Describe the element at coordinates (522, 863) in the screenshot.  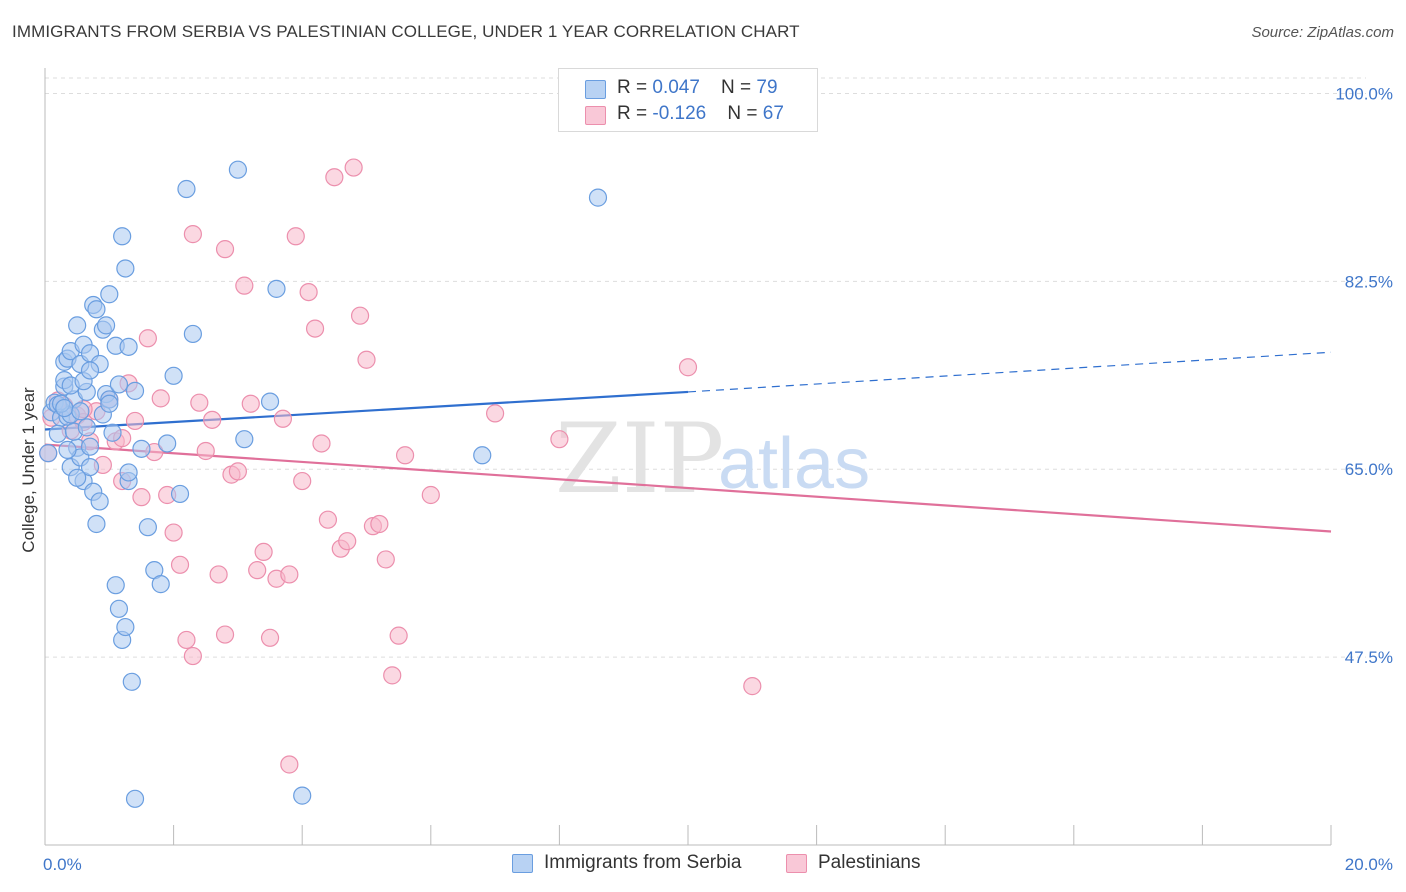
I see `bottom-swatch-serbia` at that location.